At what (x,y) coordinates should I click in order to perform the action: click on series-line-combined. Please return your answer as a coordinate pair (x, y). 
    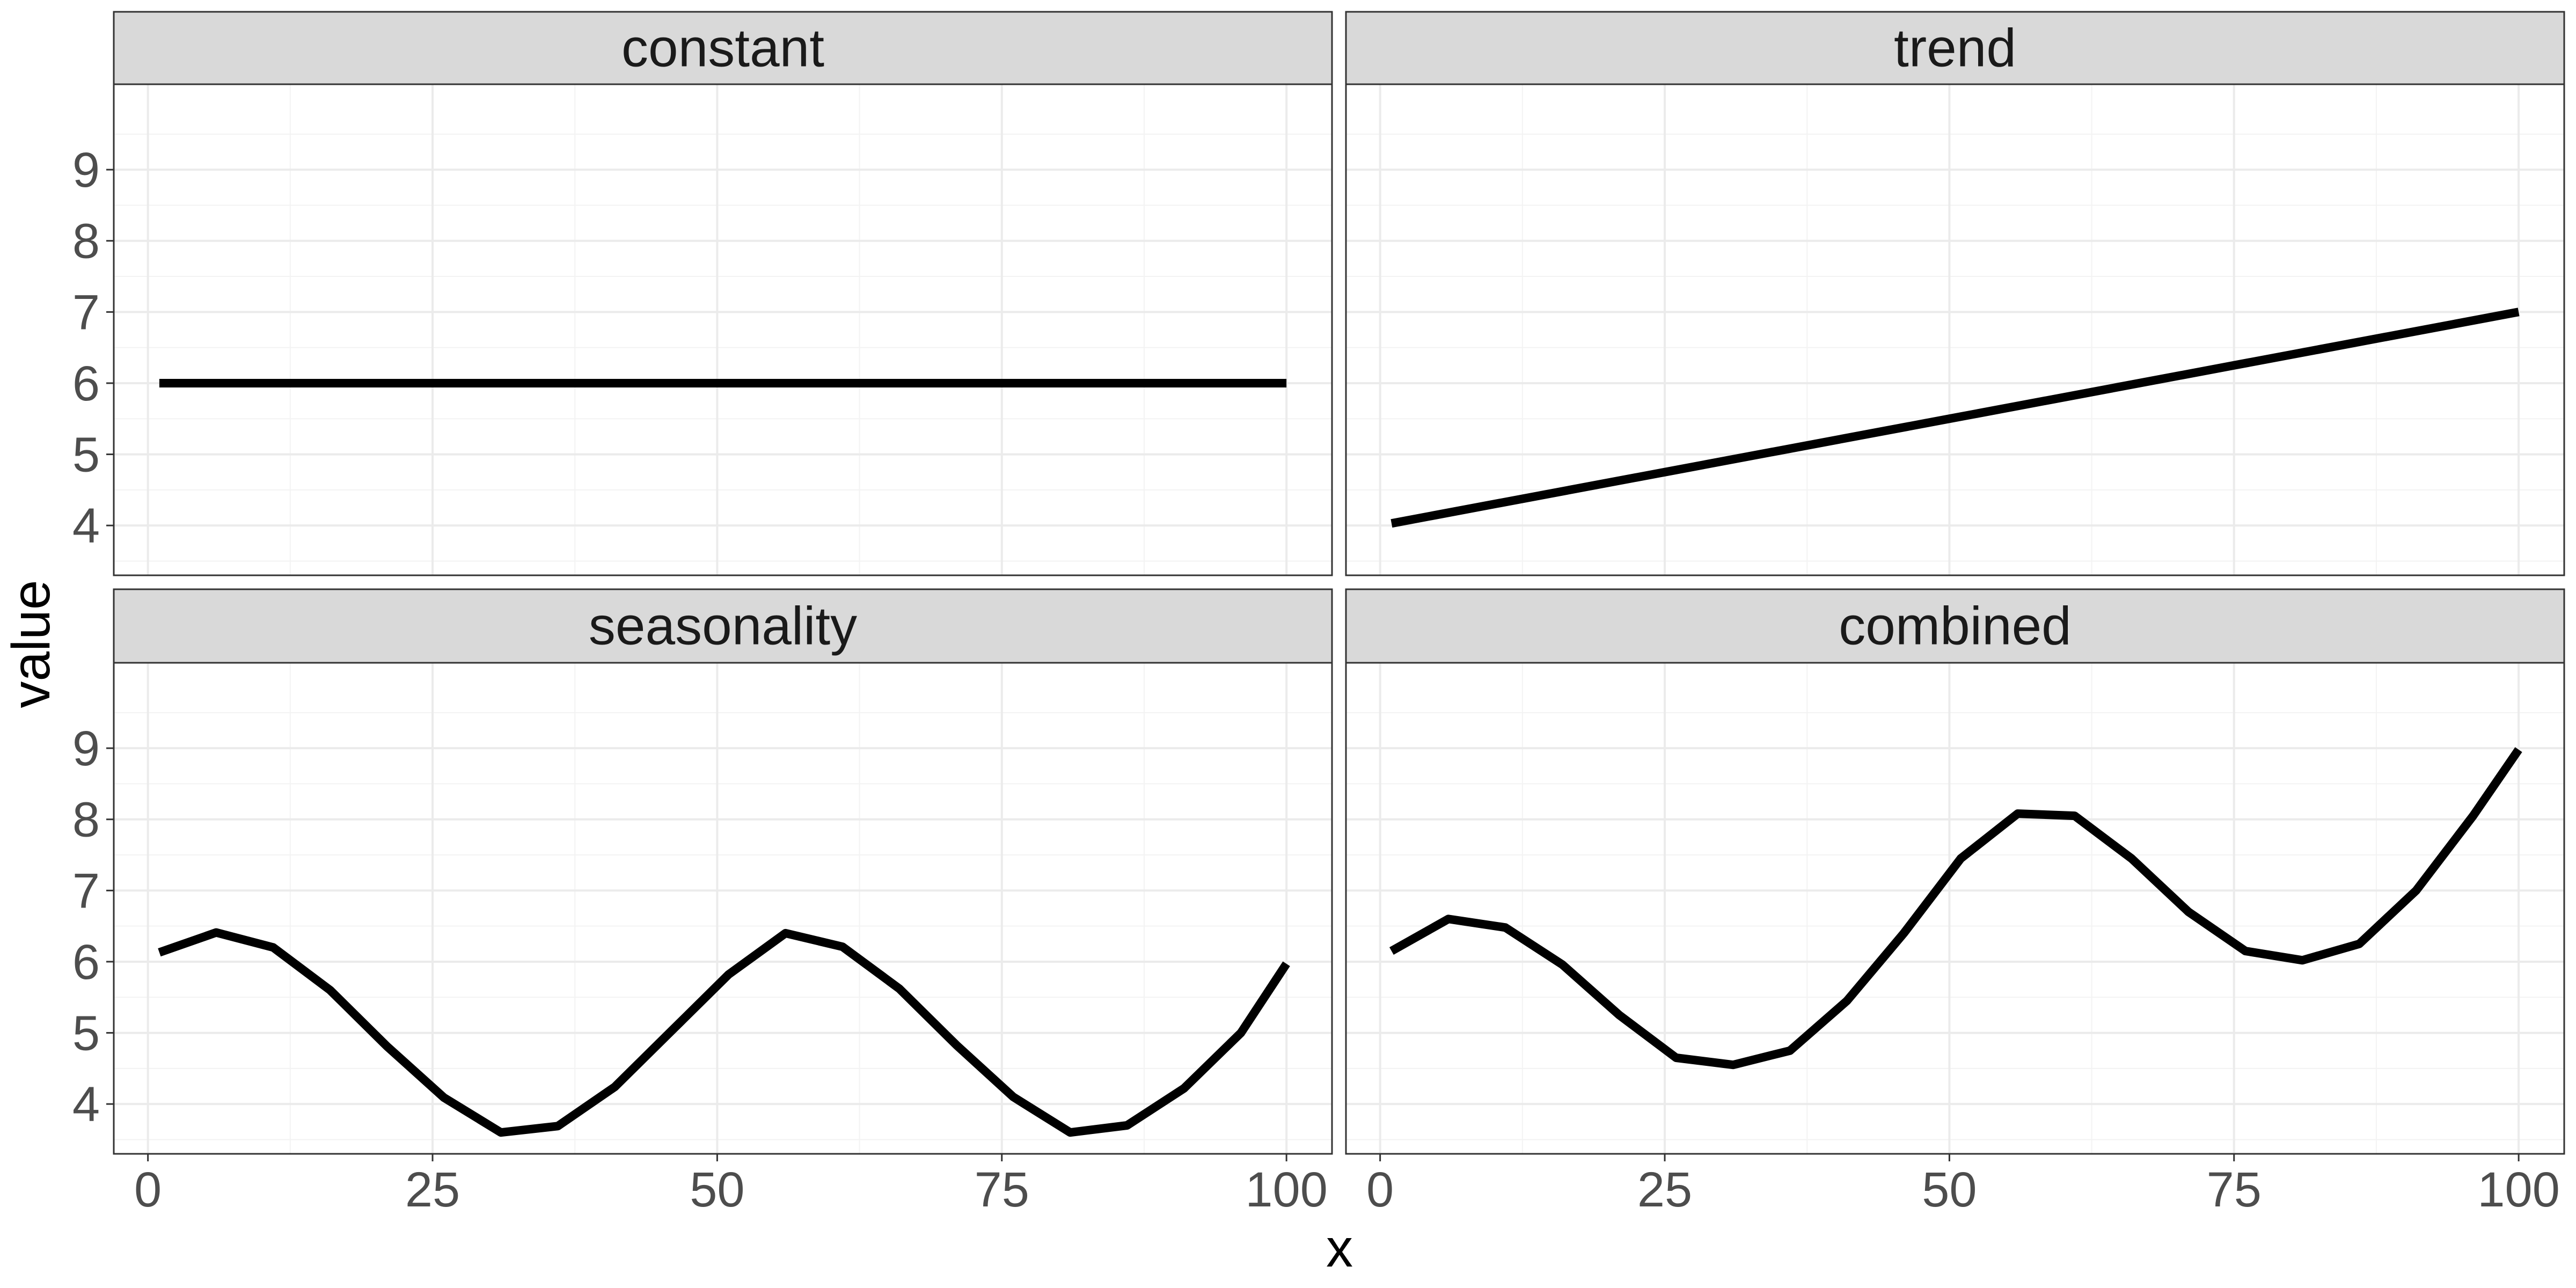
    Looking at the image, I should click on (1955, 908).